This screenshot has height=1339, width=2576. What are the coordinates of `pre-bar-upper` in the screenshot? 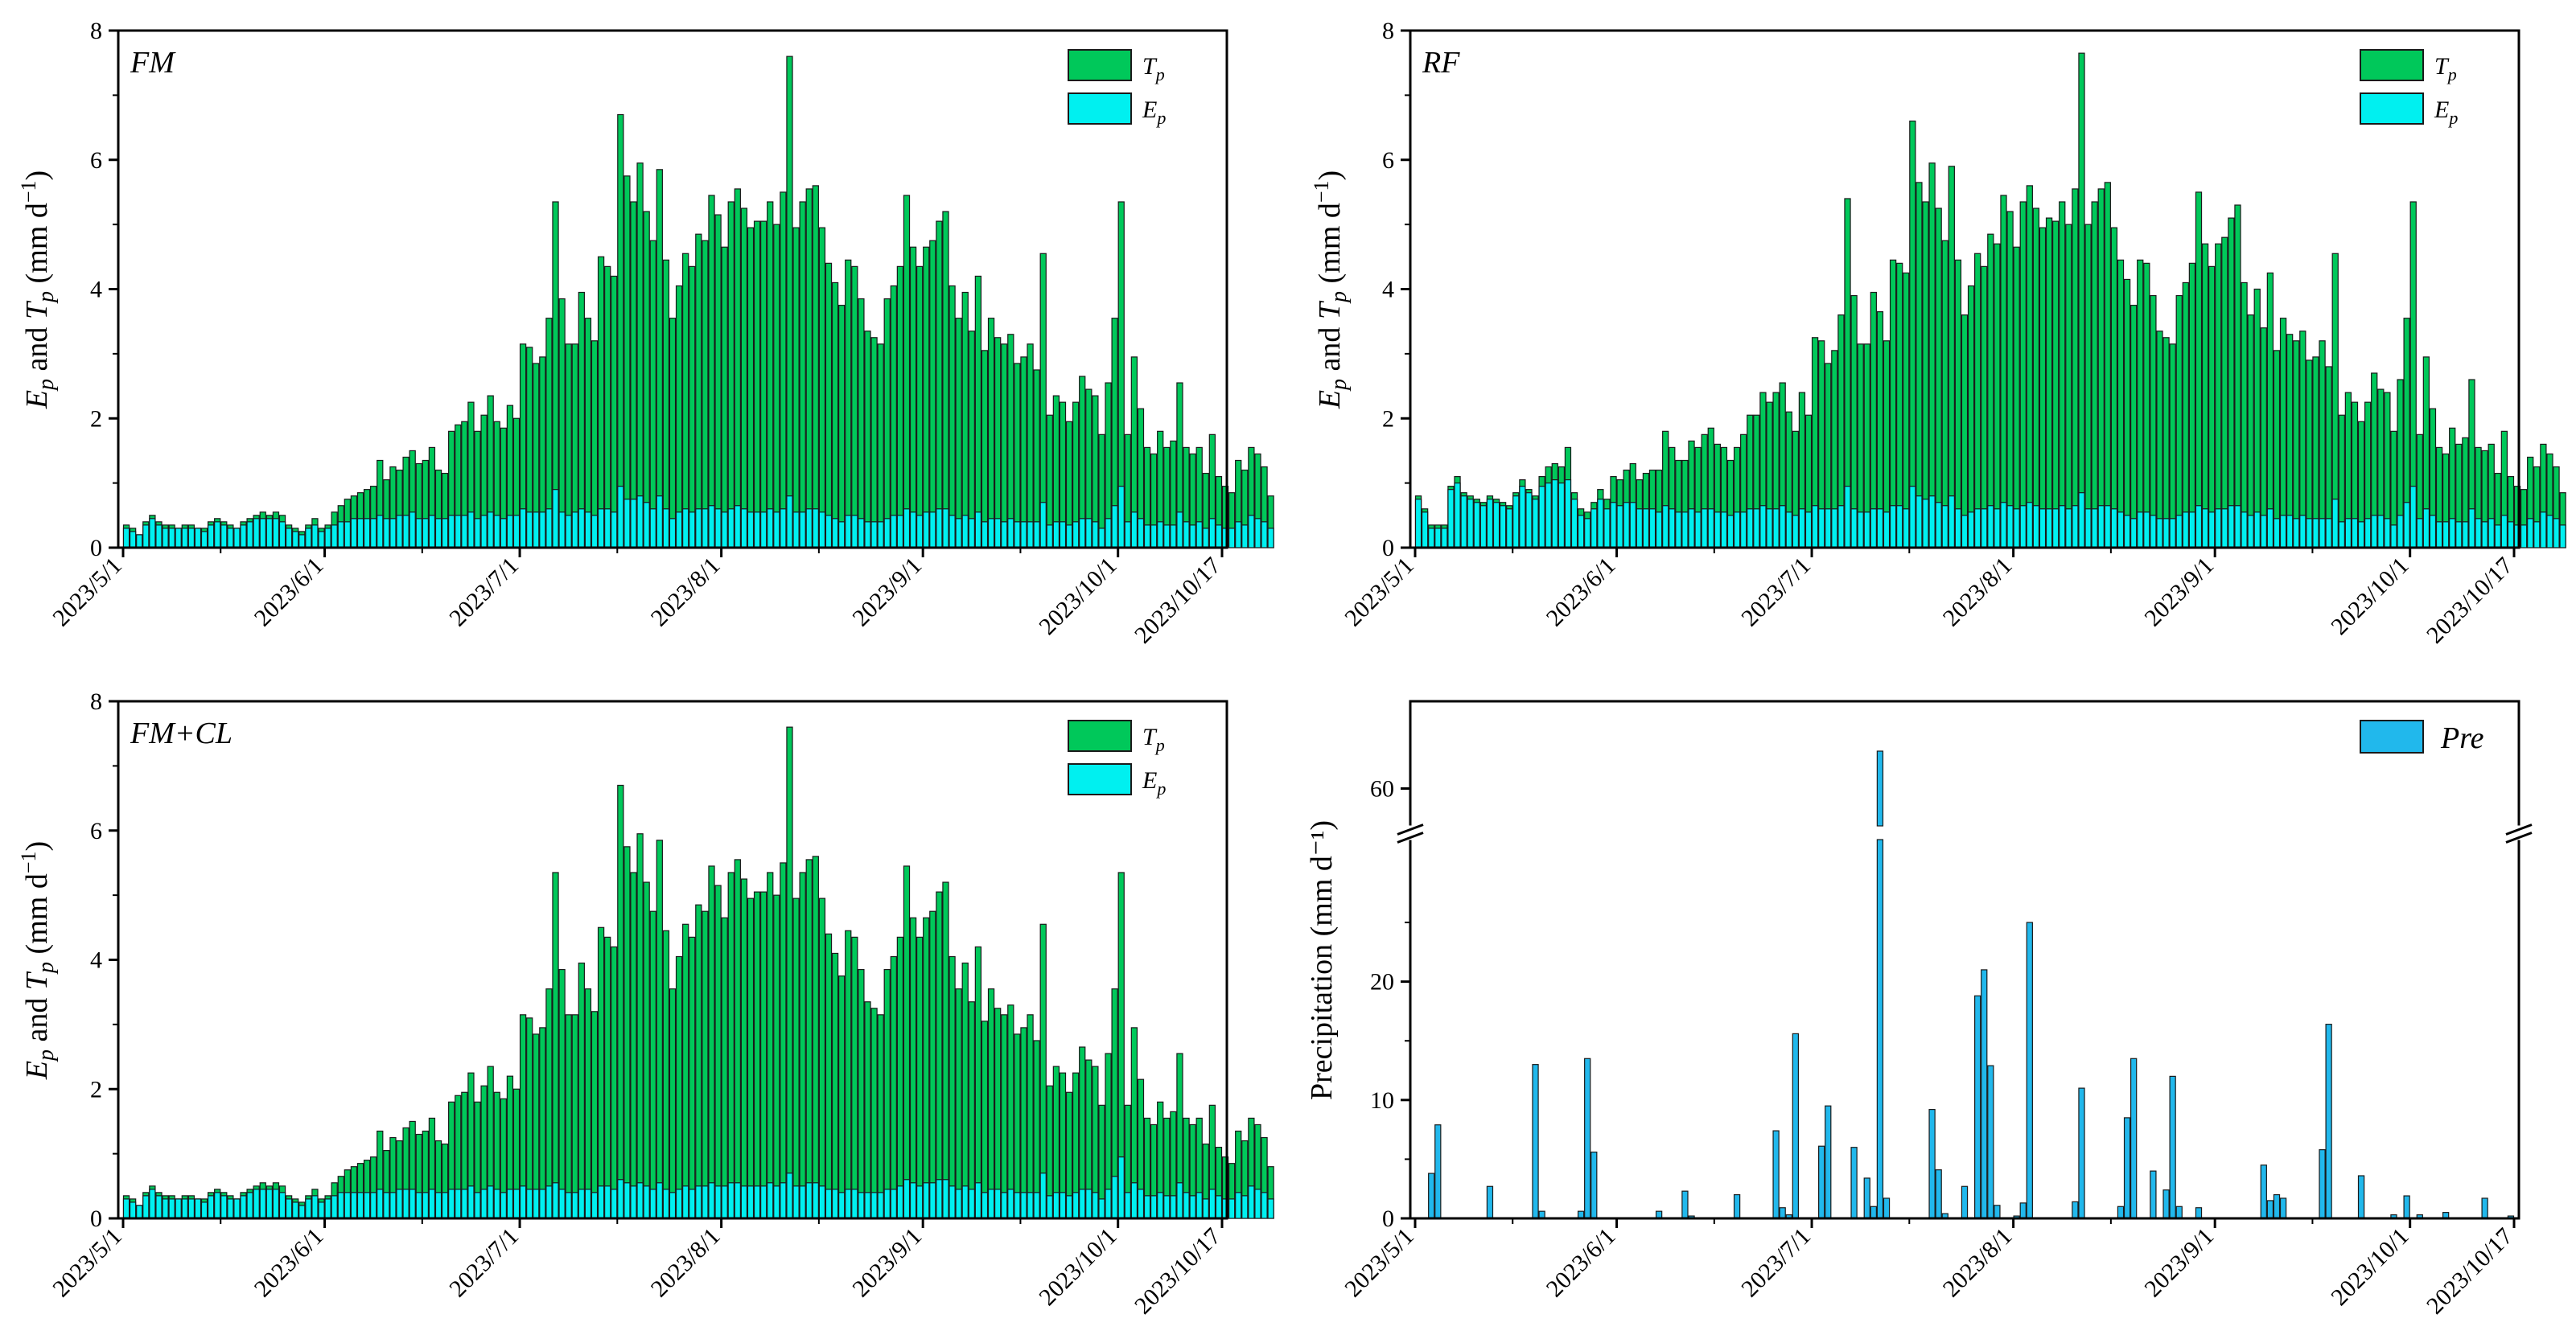 It's located at (1880, 788).